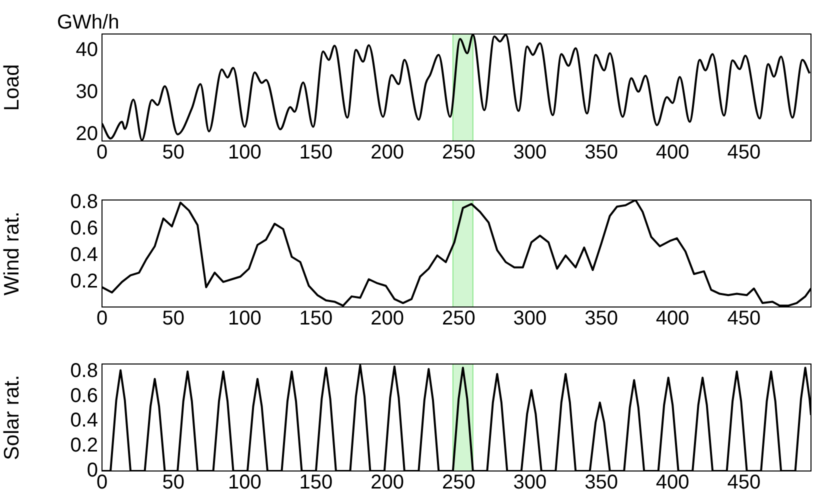 This screenshot has width=813, height=504. I want to click on y-tick-label: 30, so click(87, 92).